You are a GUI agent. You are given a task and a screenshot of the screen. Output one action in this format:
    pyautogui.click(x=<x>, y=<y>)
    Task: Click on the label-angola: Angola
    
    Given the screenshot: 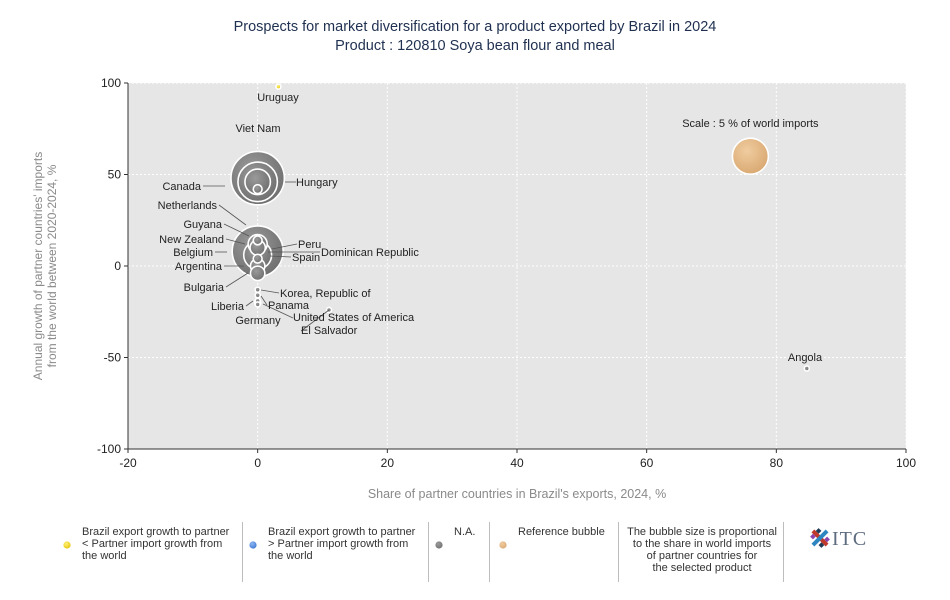 What is the action you would take?
    pyautogui.click(x=805, y=358)
    